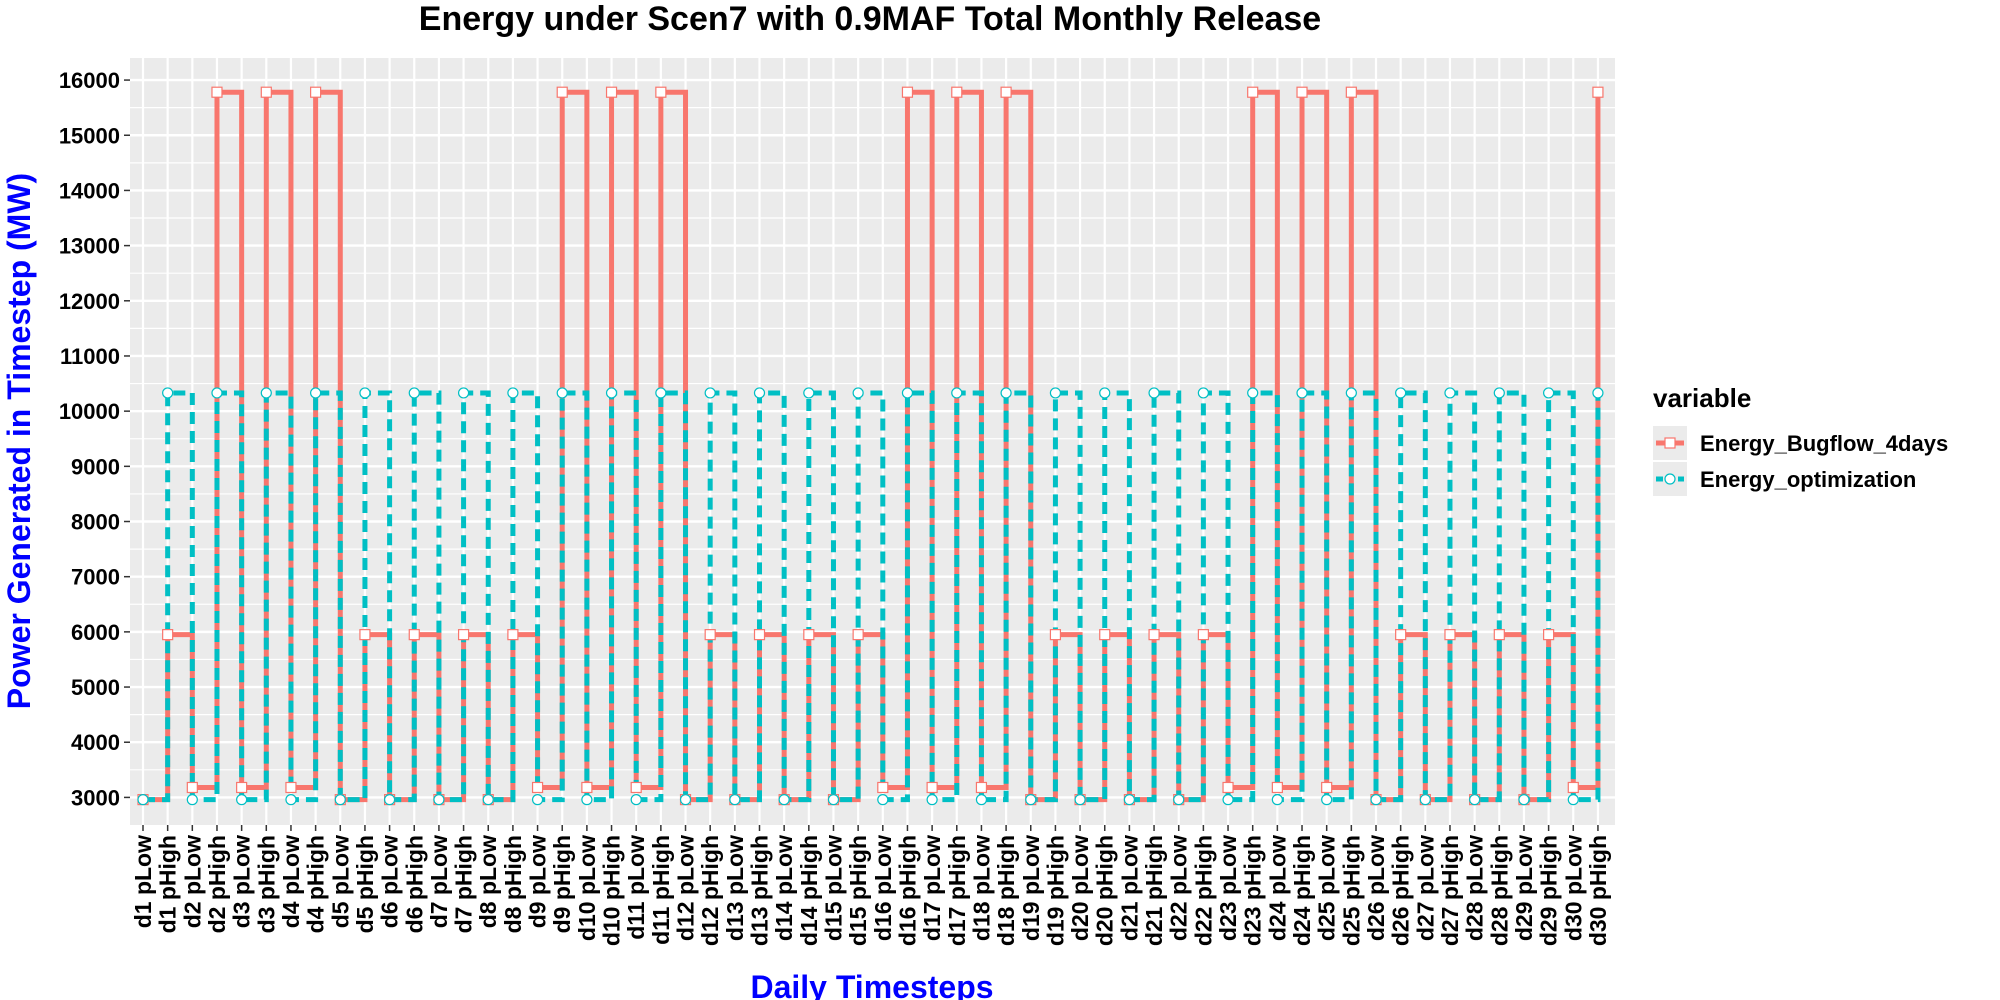 This screenshot has width=2000, height=1000. Describe the element at coordinates (1351, 890) in the screenshot. I see `x-tick-label: d25 pHigh` at that location.